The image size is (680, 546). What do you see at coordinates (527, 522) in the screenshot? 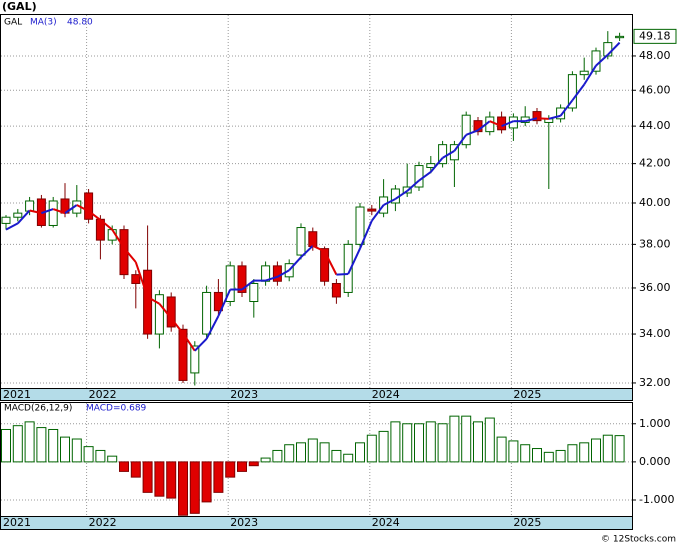
I see `x-tick-label: 2025` at bounding box center [527, 522].